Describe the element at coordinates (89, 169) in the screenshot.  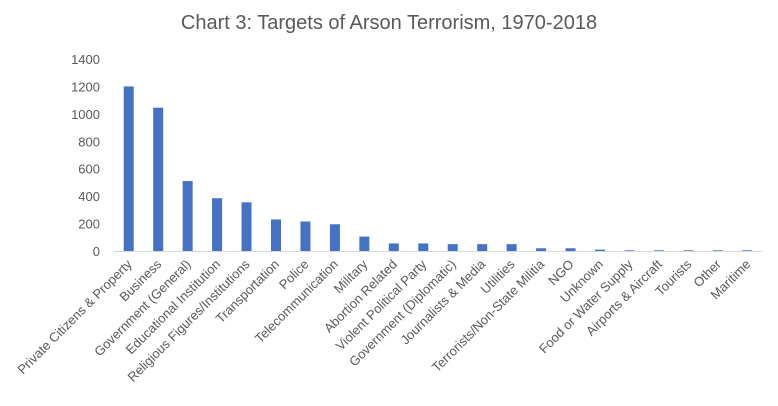
I see `y-tick-label: 600` at that location.